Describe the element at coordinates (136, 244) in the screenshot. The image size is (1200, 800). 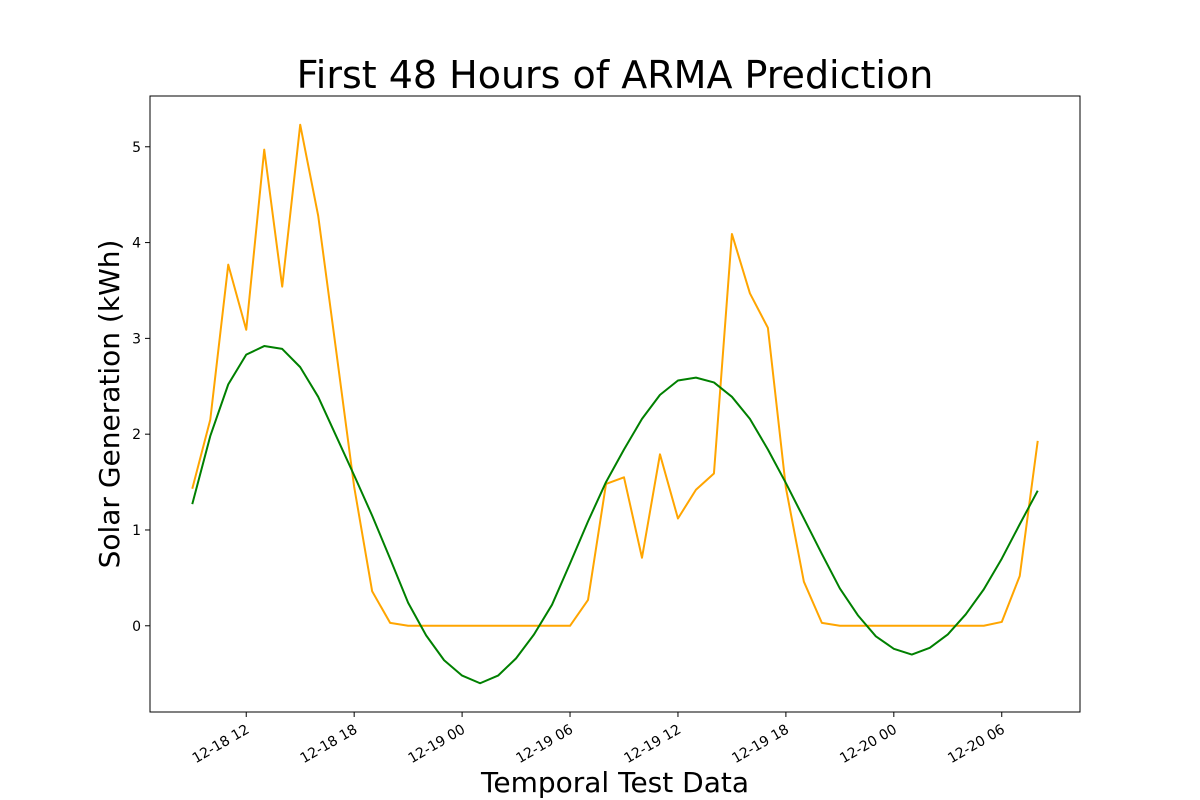
I see `y-tick-label: 4` at that location.